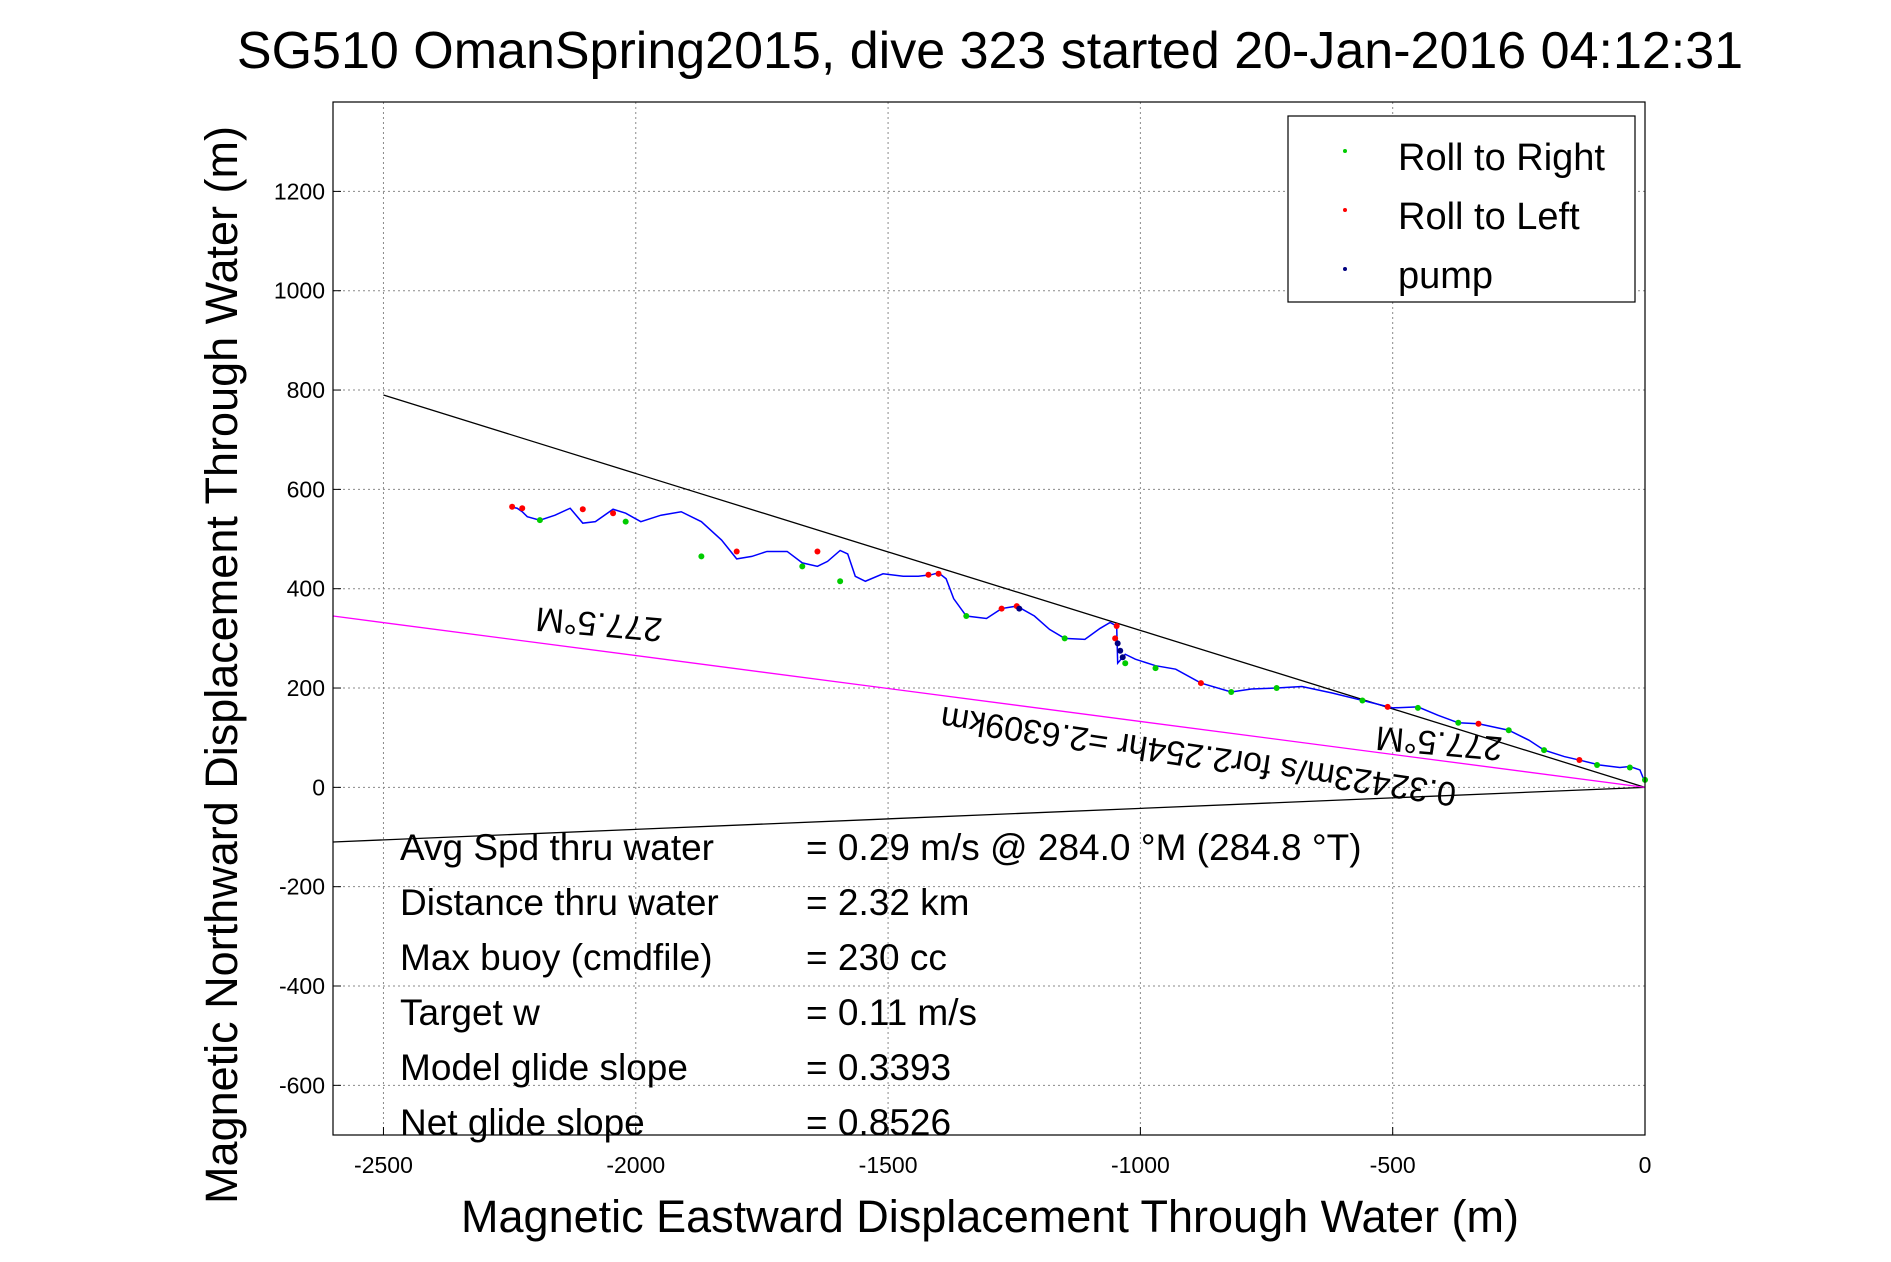 The height and width of the screenshot is (1262, 1891). I want to click on roll-and-pump-points, so click(1078, 643).